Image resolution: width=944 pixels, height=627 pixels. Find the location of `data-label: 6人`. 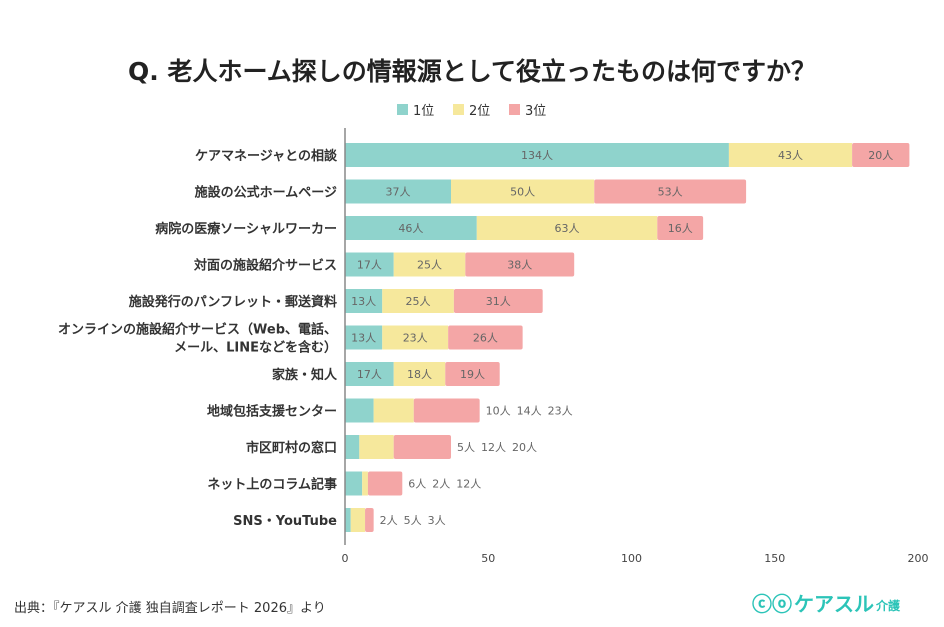

data-label: 6人 is located at coordinates (417, 484).